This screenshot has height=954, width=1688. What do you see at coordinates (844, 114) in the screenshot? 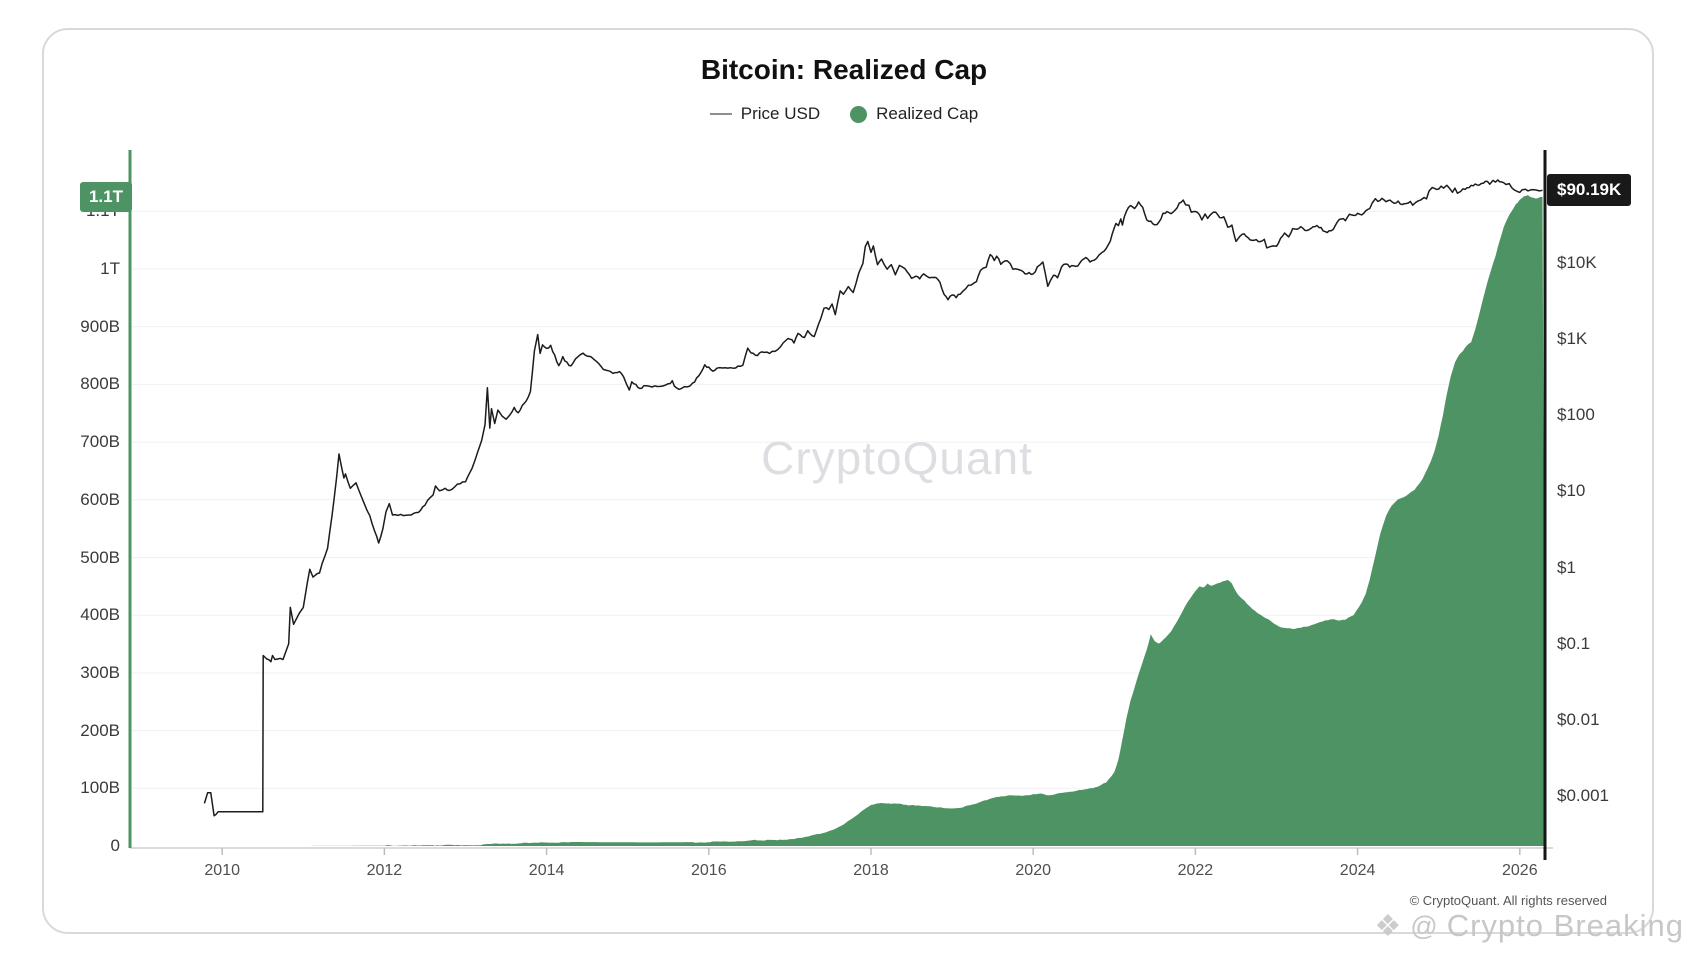
I see `legend: Price USD Realized Cap` at bounding box center [844, 114].